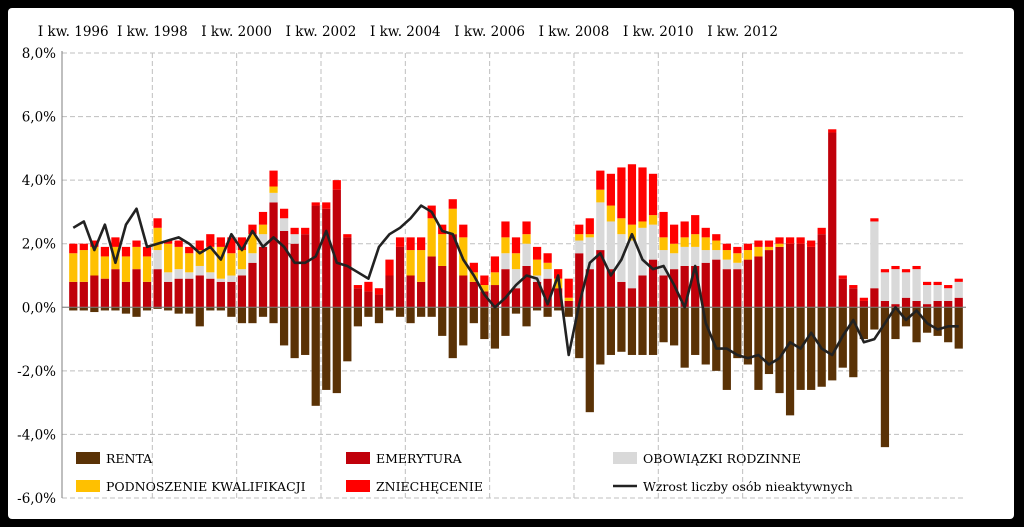 This screenshot has width=1024, height=527. What do you see at coordinates (39, 181) in the screenshot?
I see `y-tick-label: 4,0%` at bounding box center [39, 181].